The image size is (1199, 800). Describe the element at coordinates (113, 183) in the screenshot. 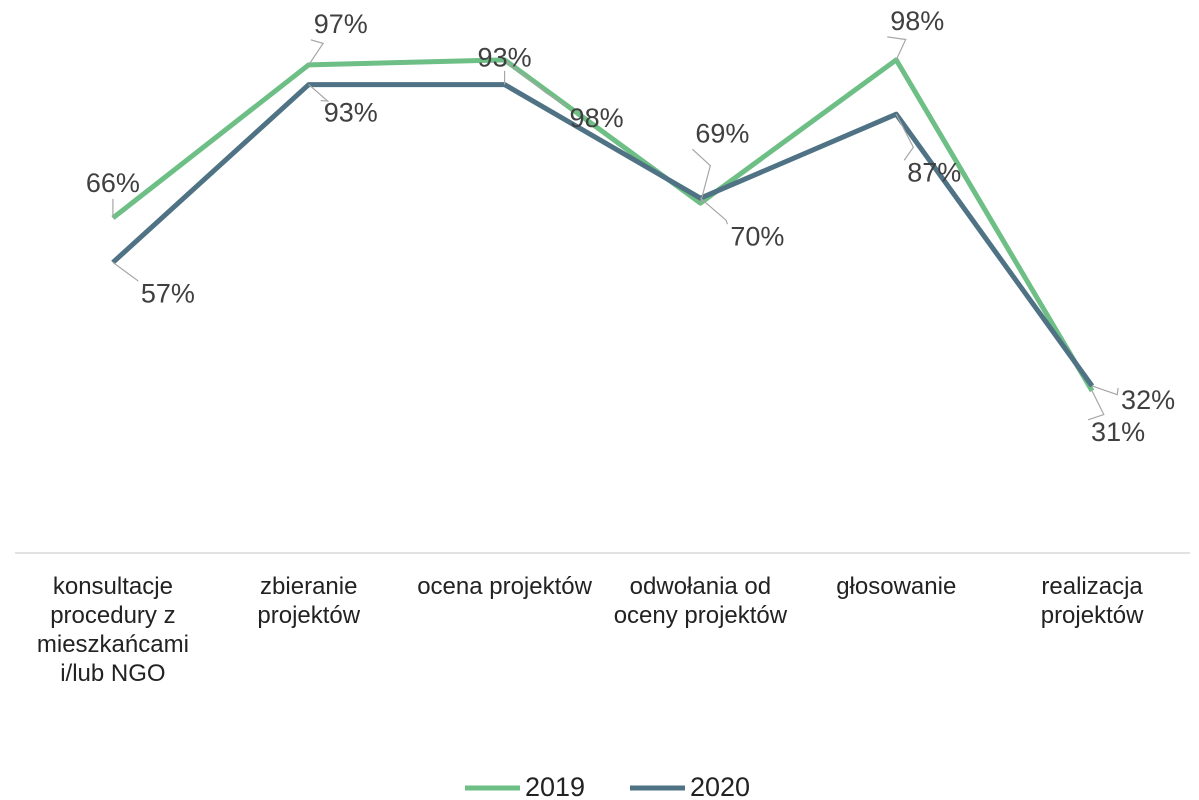

I see `data-label: 66%` at that location.